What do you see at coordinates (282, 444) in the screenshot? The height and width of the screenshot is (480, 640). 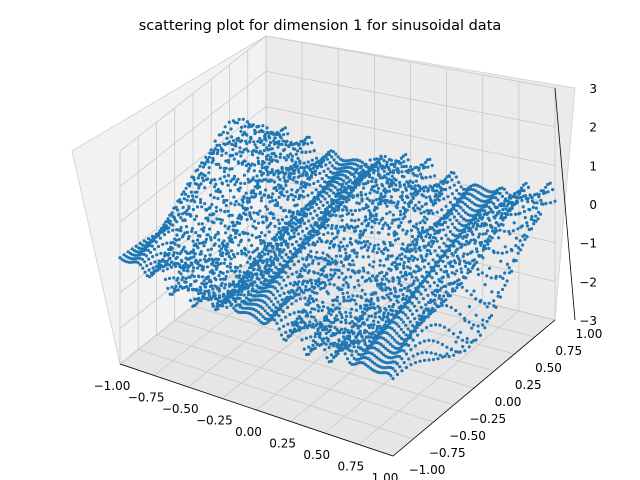 I see `x-tick-label: 0.25` at bounding box center [282, 444].